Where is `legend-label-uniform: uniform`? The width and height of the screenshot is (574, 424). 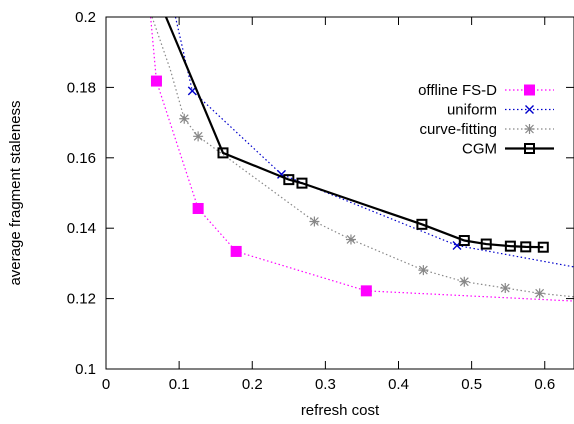 legend-label-uniform: uniform is located at coordinates (472, 110).